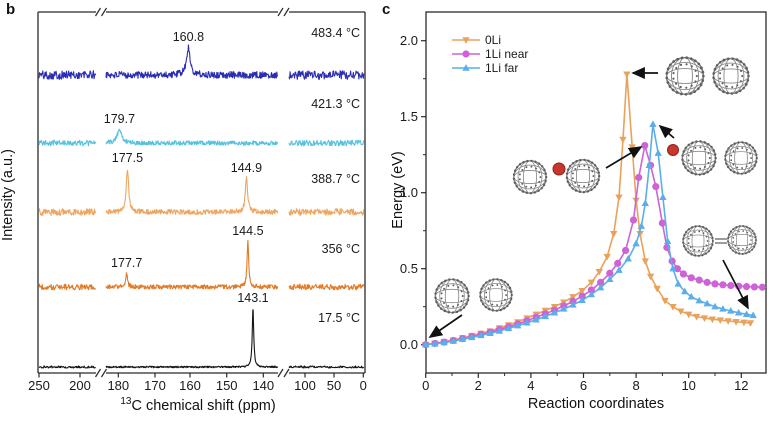  I want to click on inset-two-isolated-c60-annotation-arrow, so click(445, 326).